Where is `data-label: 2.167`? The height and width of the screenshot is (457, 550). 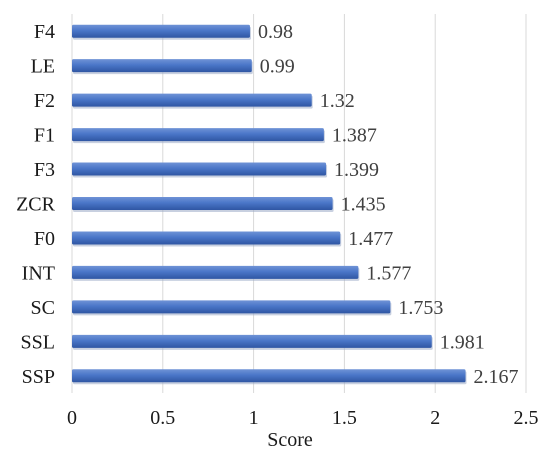
data-label: 2.167 is located at coordinates (496, 377).